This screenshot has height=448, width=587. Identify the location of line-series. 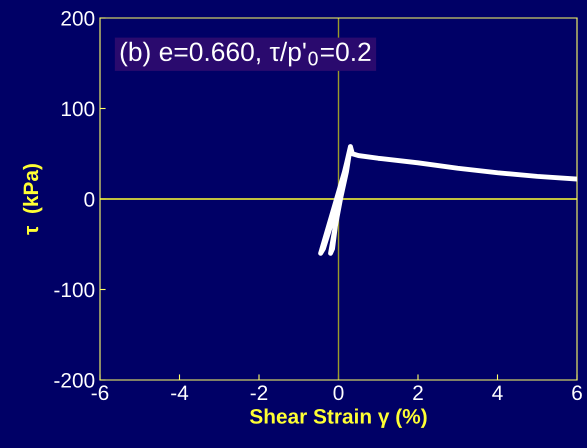
(447, 200).